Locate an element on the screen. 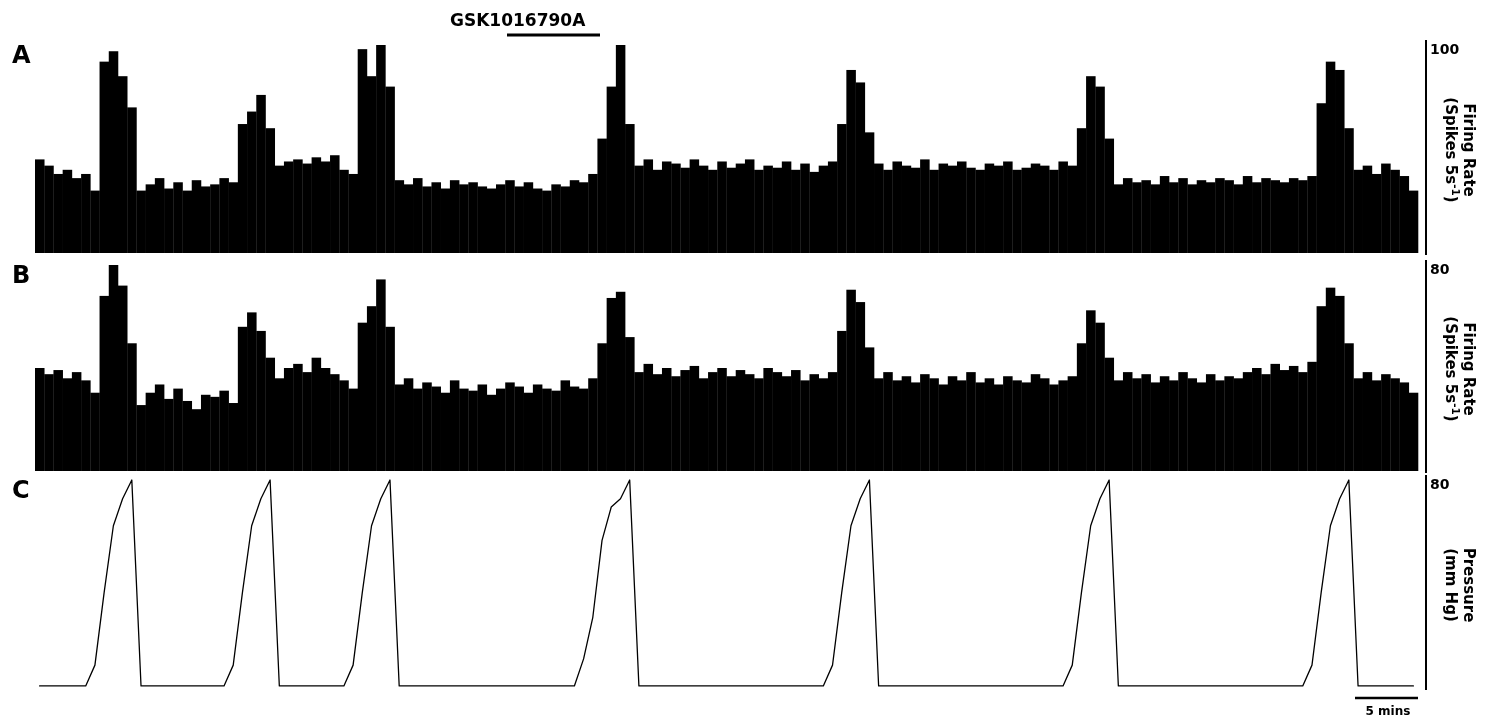 This screenshot has width=1497, height=720. y-axis-title: Pressure (mm Hg) is located at coordinates (1460, 585).